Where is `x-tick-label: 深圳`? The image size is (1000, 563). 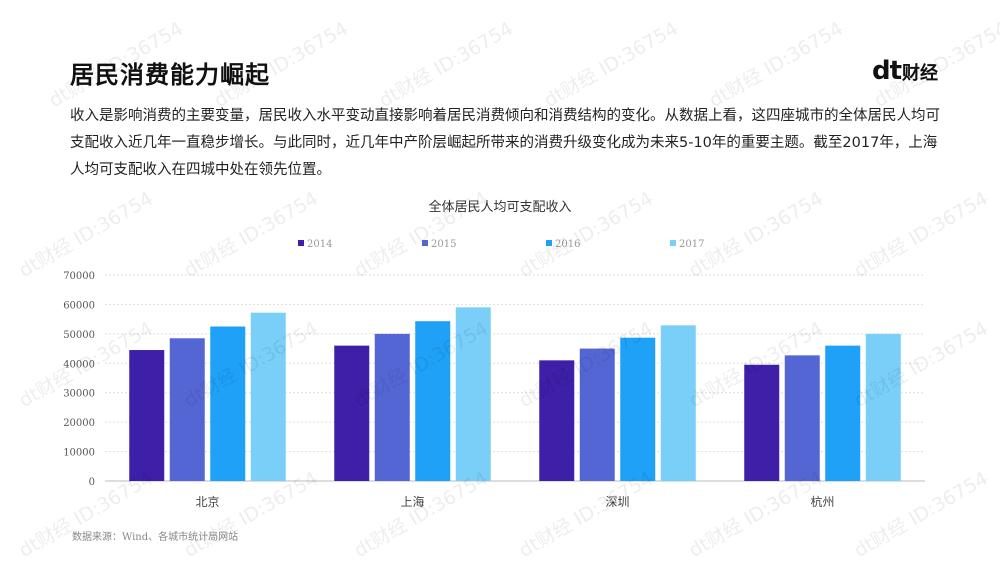
x-tick-label: 深圳 is located at coordinates (617, 502).